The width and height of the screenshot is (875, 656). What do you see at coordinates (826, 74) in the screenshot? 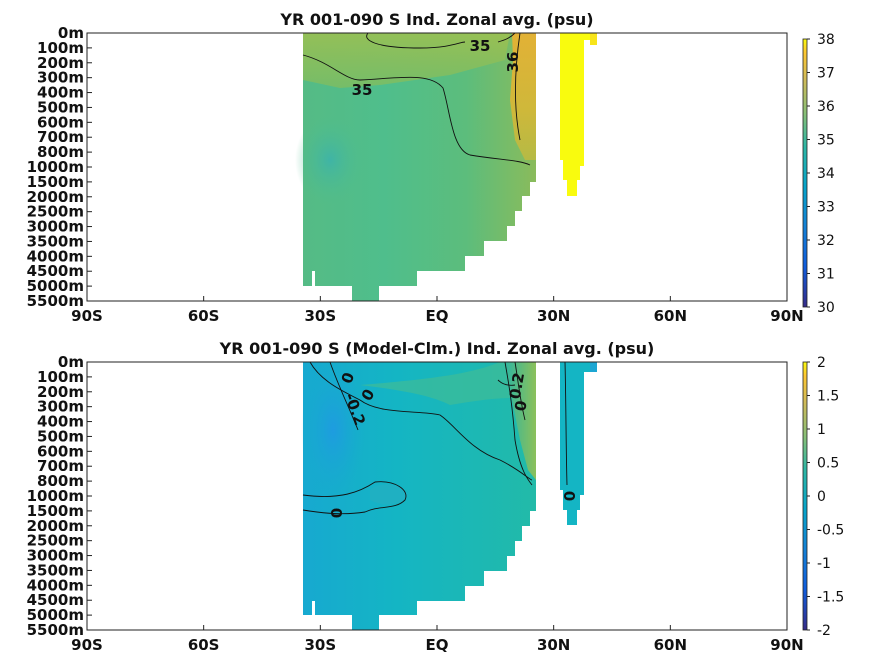
I see `colorbar-tick-label: 37` at bounding box center [826, 74].